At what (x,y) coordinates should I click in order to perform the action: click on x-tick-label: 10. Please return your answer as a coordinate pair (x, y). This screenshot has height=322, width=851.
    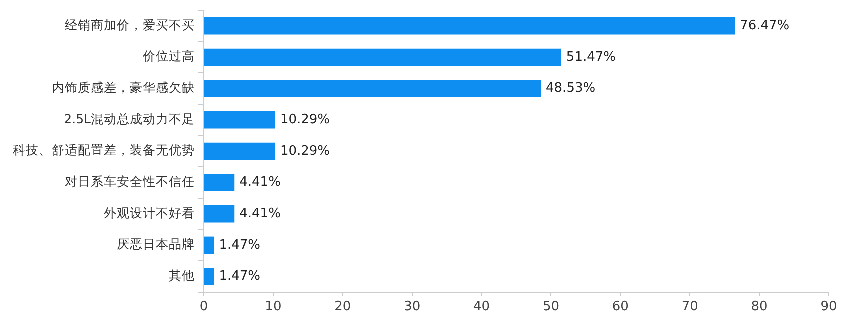
    Looking at the image, I should click on (273, 307).